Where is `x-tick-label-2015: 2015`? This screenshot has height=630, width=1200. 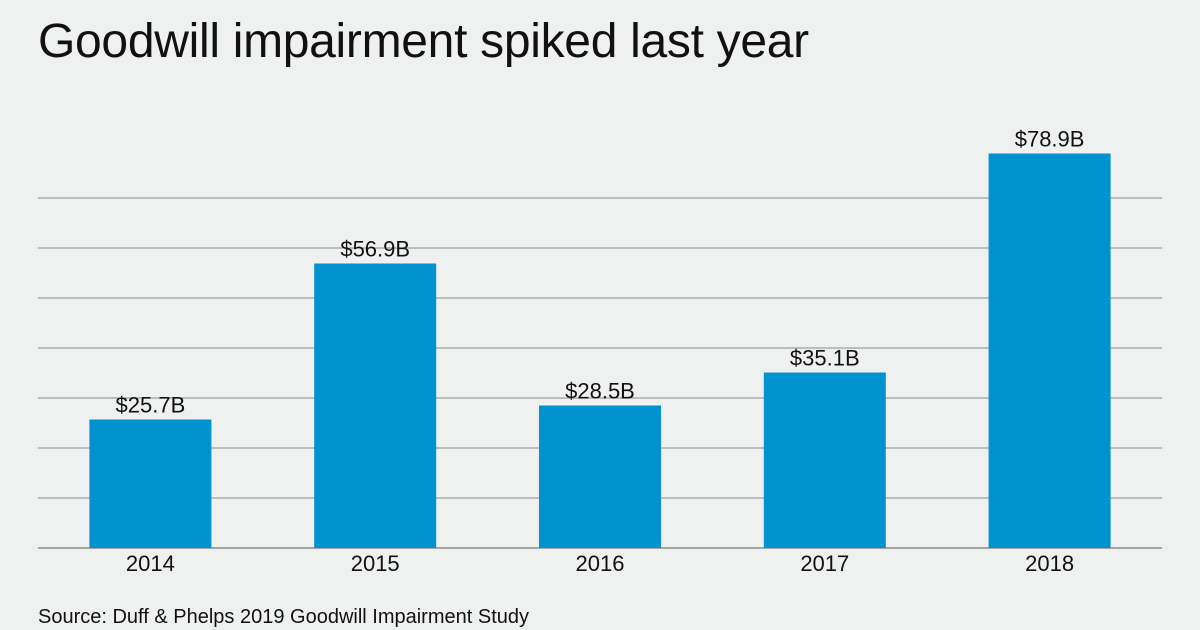 x-tick-label-2015: 2015 is located at coordinates (375, 563).